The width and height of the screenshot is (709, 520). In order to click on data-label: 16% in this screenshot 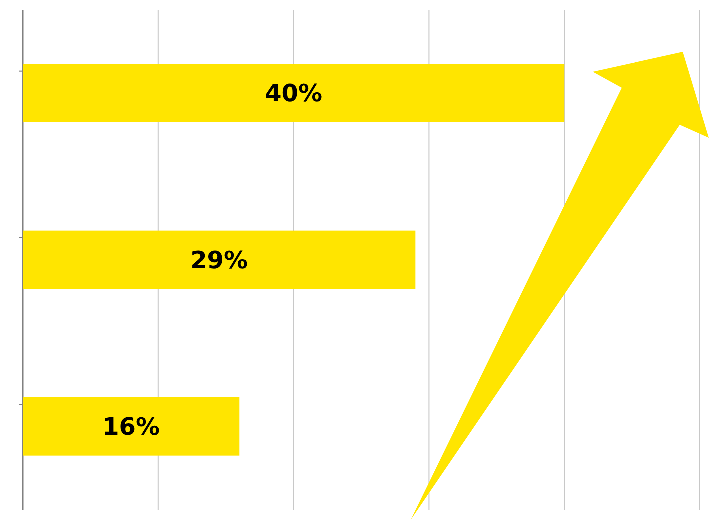, I will do `click(131, 427)`.